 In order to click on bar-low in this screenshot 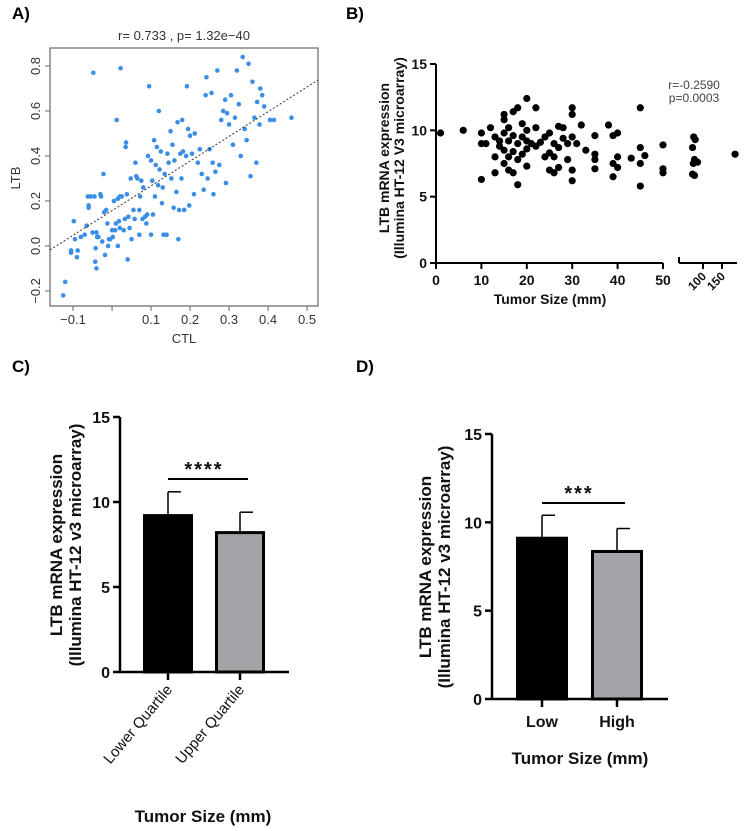, I will do `click(542, 618)`.